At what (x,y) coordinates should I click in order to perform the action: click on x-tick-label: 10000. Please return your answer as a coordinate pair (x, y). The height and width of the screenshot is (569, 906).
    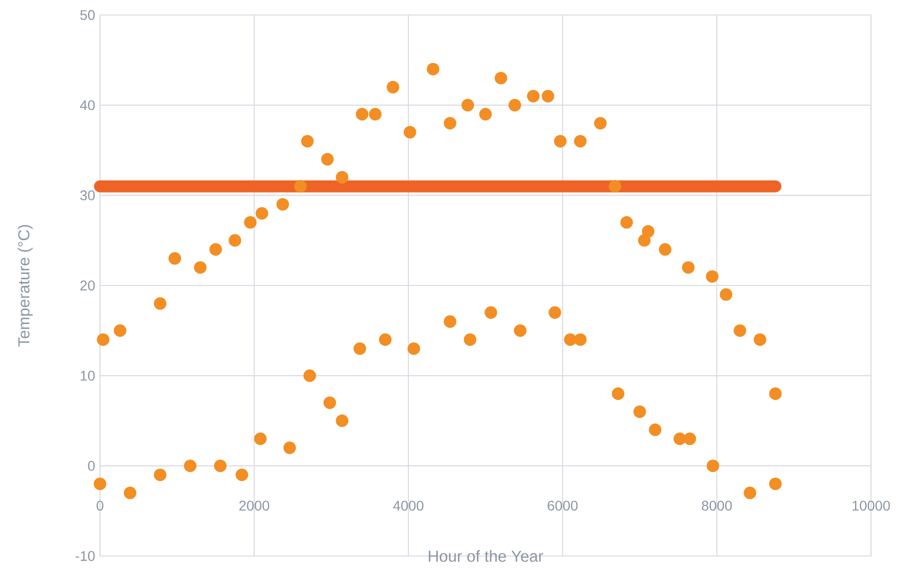
    Looking at the image, I should click on (871, 505).